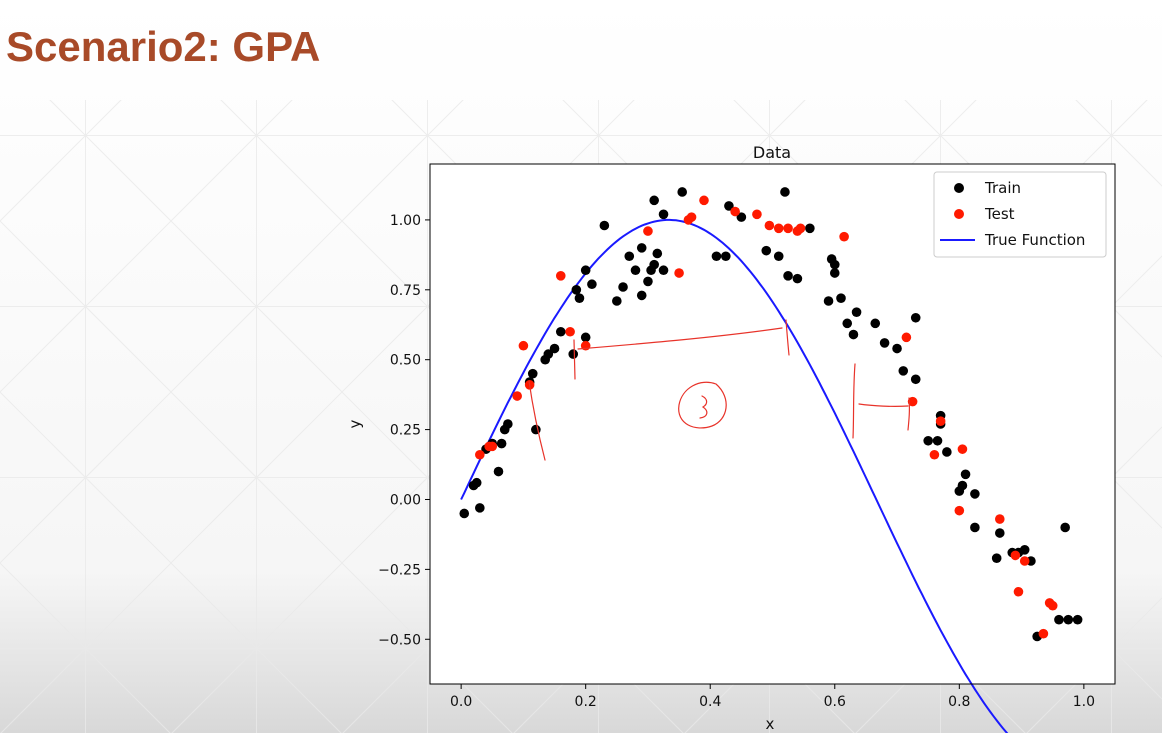 This screenshot has height=733, width=1162. Describe the element at coordinates (405, 500) in the screenshot. I see `y-tick-label: 0.00` at that location.